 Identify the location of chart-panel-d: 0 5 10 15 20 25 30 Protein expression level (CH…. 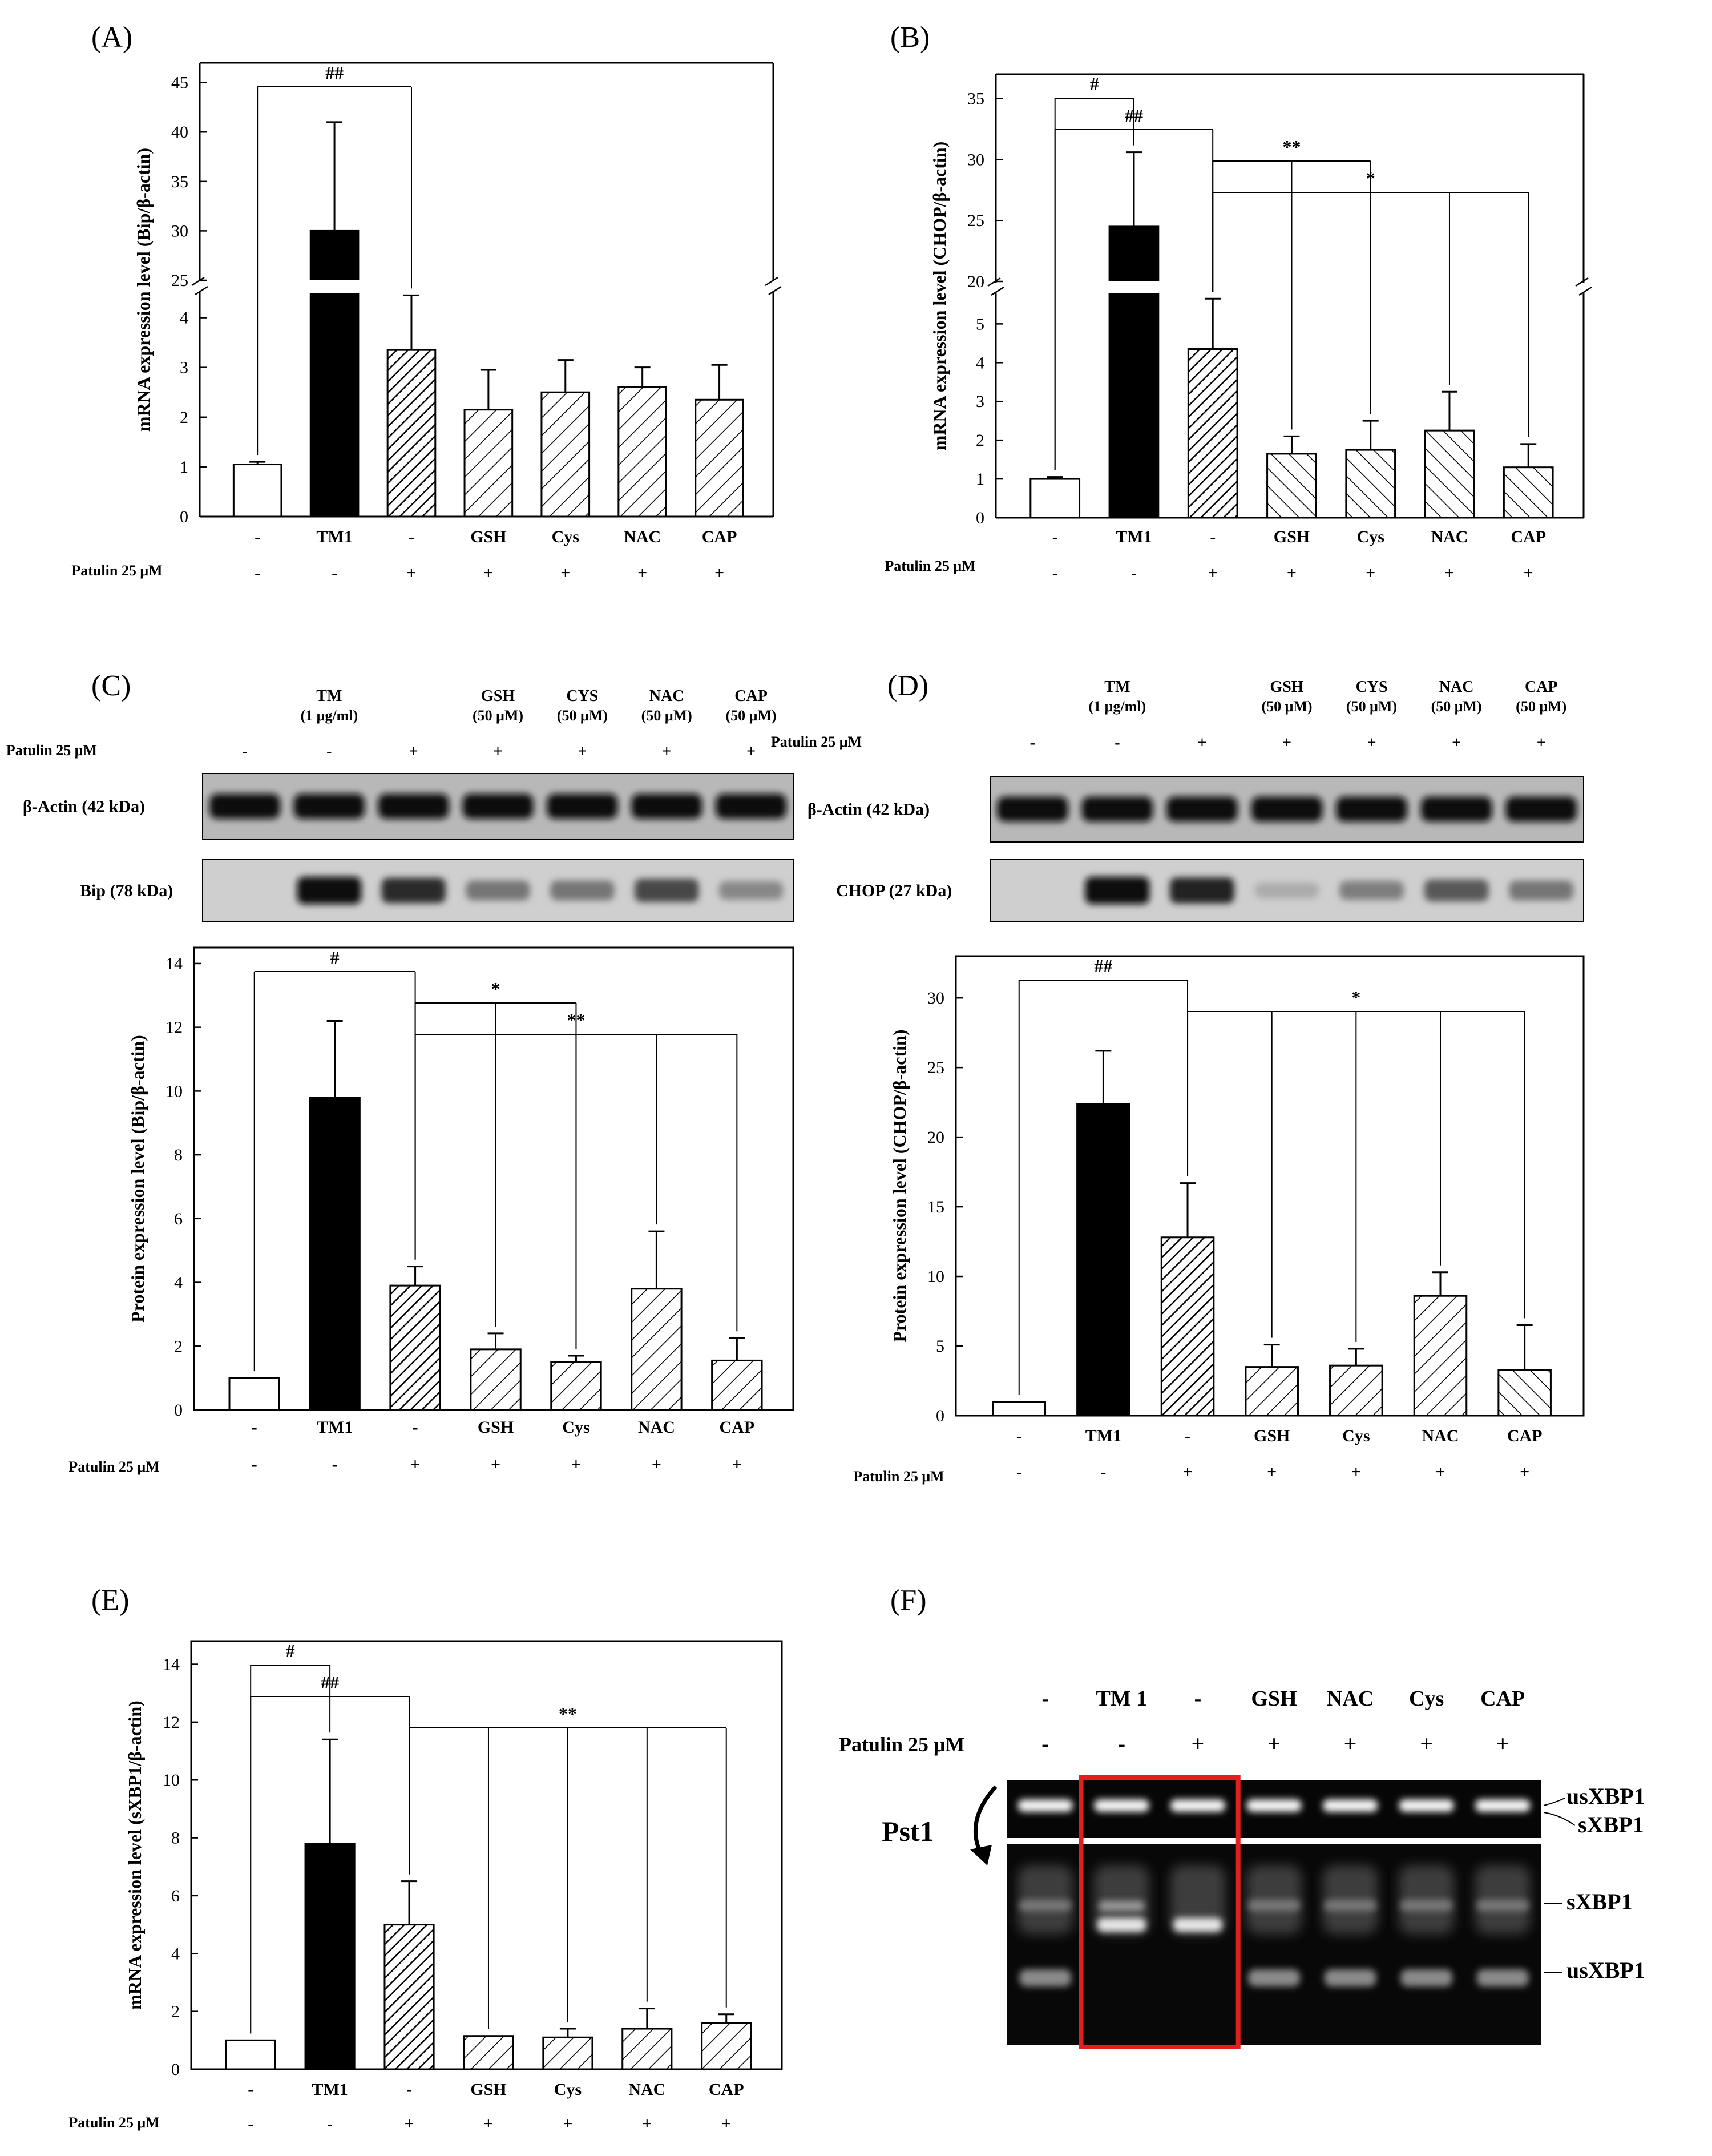
(1219, 1220).